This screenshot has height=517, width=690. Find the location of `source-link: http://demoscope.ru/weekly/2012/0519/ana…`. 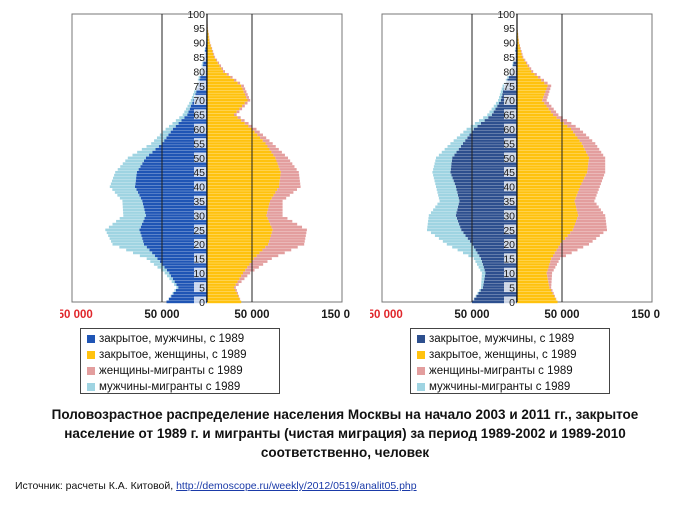

source-link: http://demoscope.ru/weekly/2012/0519/ana… is located at coordinates (296, 486).